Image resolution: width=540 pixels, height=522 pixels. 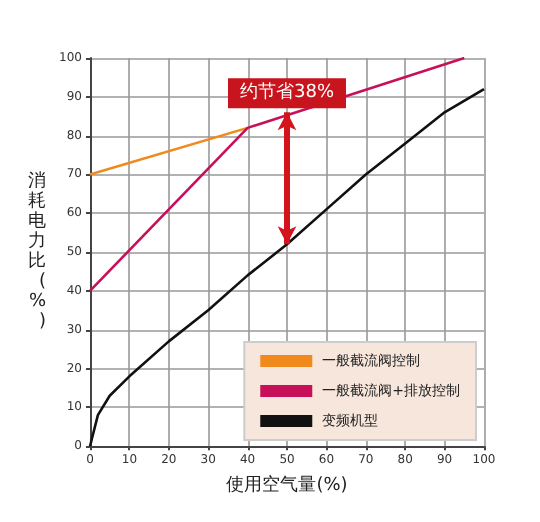 What do you see at coordinates (37, 251) in the screenshot?
I see `y-axis-title: 消耗电力比(%)` at bounding box center [37, 251].